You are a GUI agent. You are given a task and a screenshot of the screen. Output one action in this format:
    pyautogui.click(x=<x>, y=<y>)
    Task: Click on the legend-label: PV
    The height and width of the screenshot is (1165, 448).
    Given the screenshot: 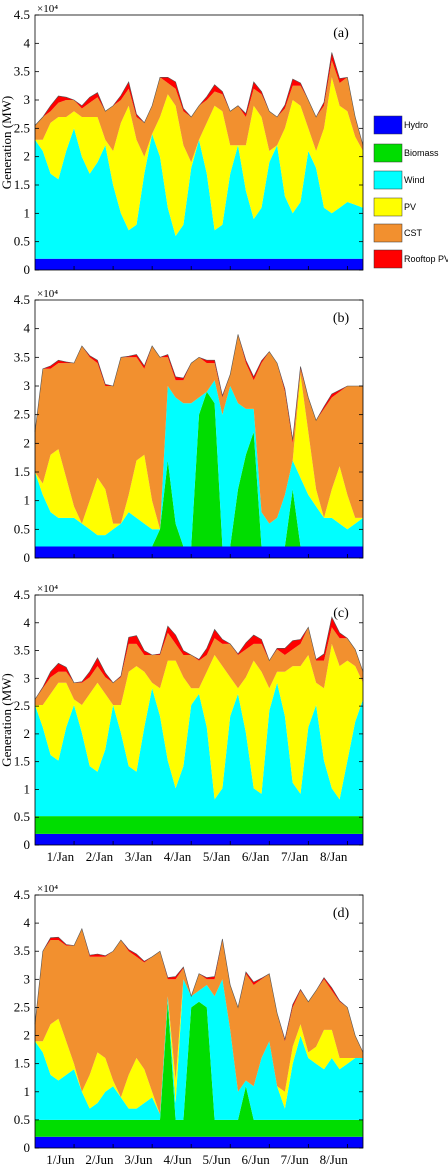 What is the action you would take?
    pyautogui.click(x=410, y=207)
    